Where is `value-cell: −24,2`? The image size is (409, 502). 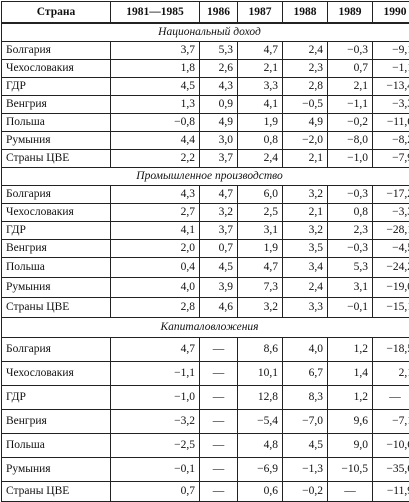 value-cell: −24,2 is located at coordinates (391, 268).